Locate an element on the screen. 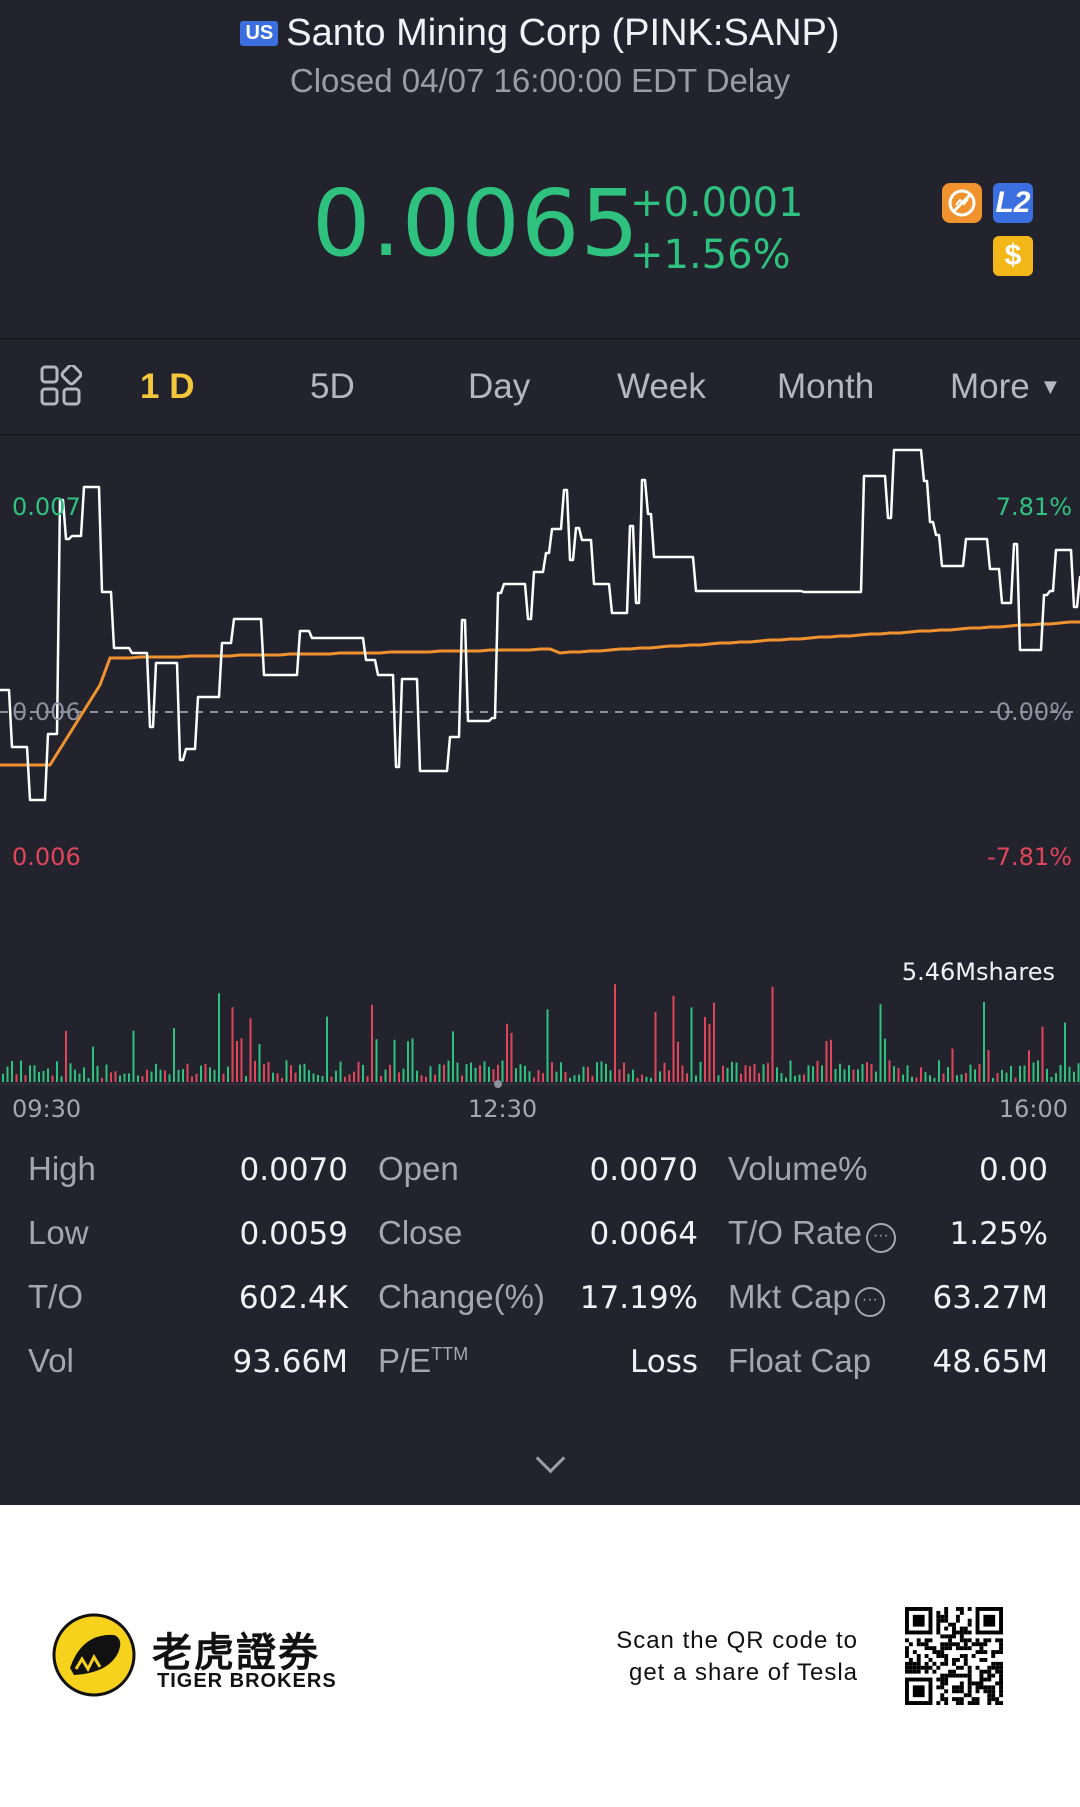 The image size is (1080, 1807). pct-label-mid: 0.00% is located at coordinates (1034, 712).